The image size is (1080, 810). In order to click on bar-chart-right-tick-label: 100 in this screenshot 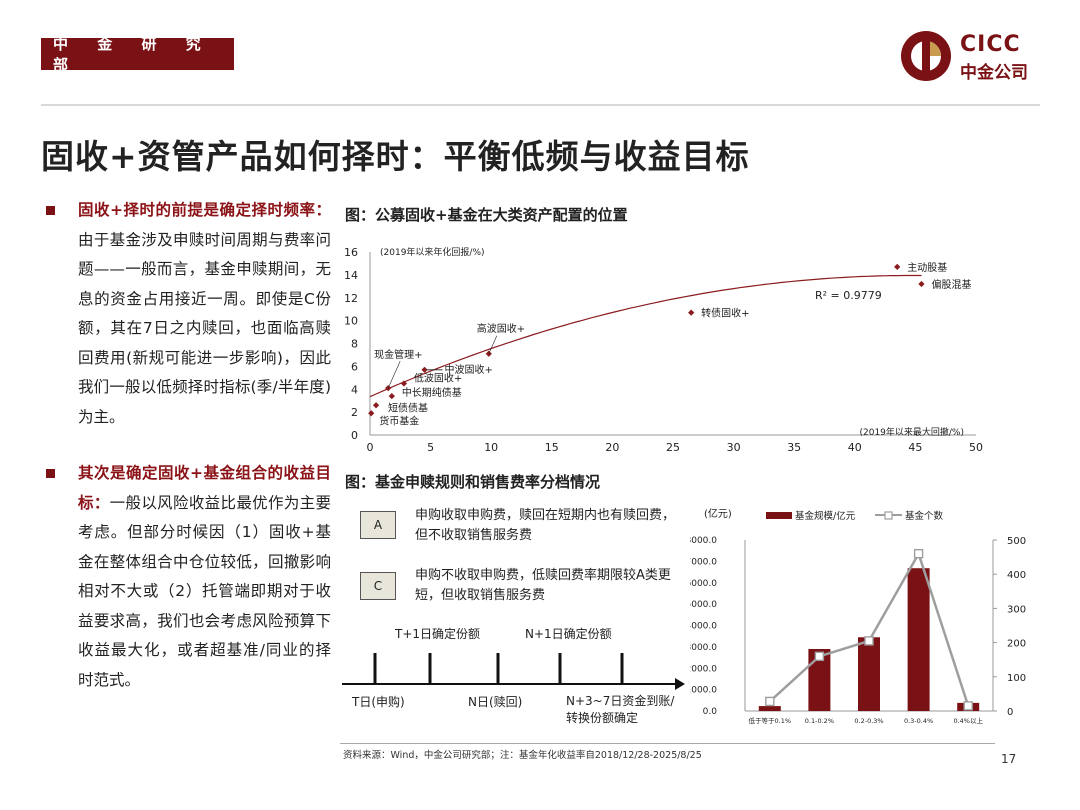, I will do `click(1016, 678)`.